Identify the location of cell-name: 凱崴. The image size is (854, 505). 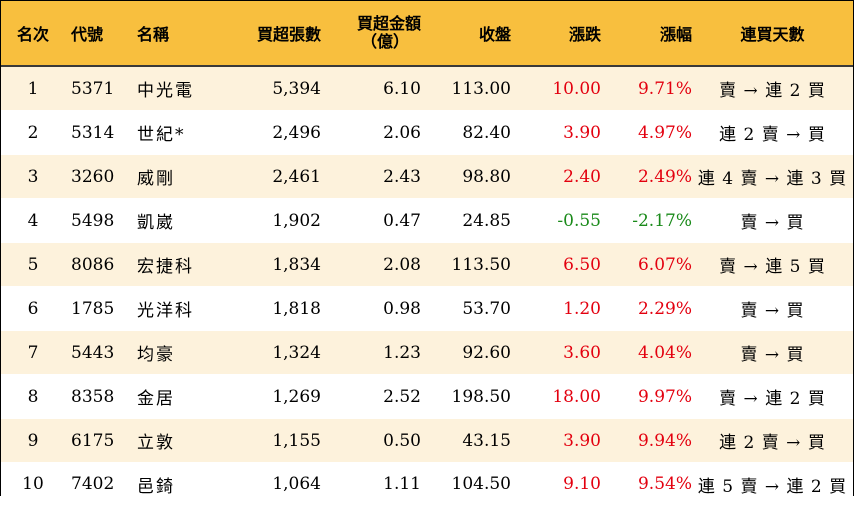
(176, 221).